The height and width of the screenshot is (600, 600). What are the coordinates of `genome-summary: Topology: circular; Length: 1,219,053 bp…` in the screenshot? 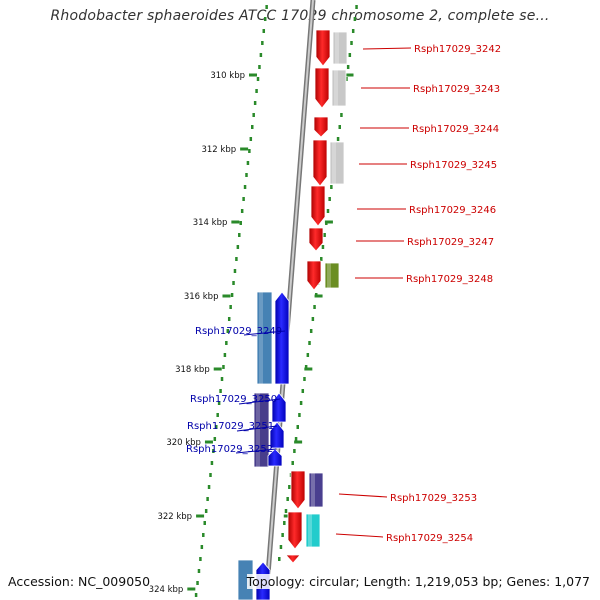 It's located at (418, 581).